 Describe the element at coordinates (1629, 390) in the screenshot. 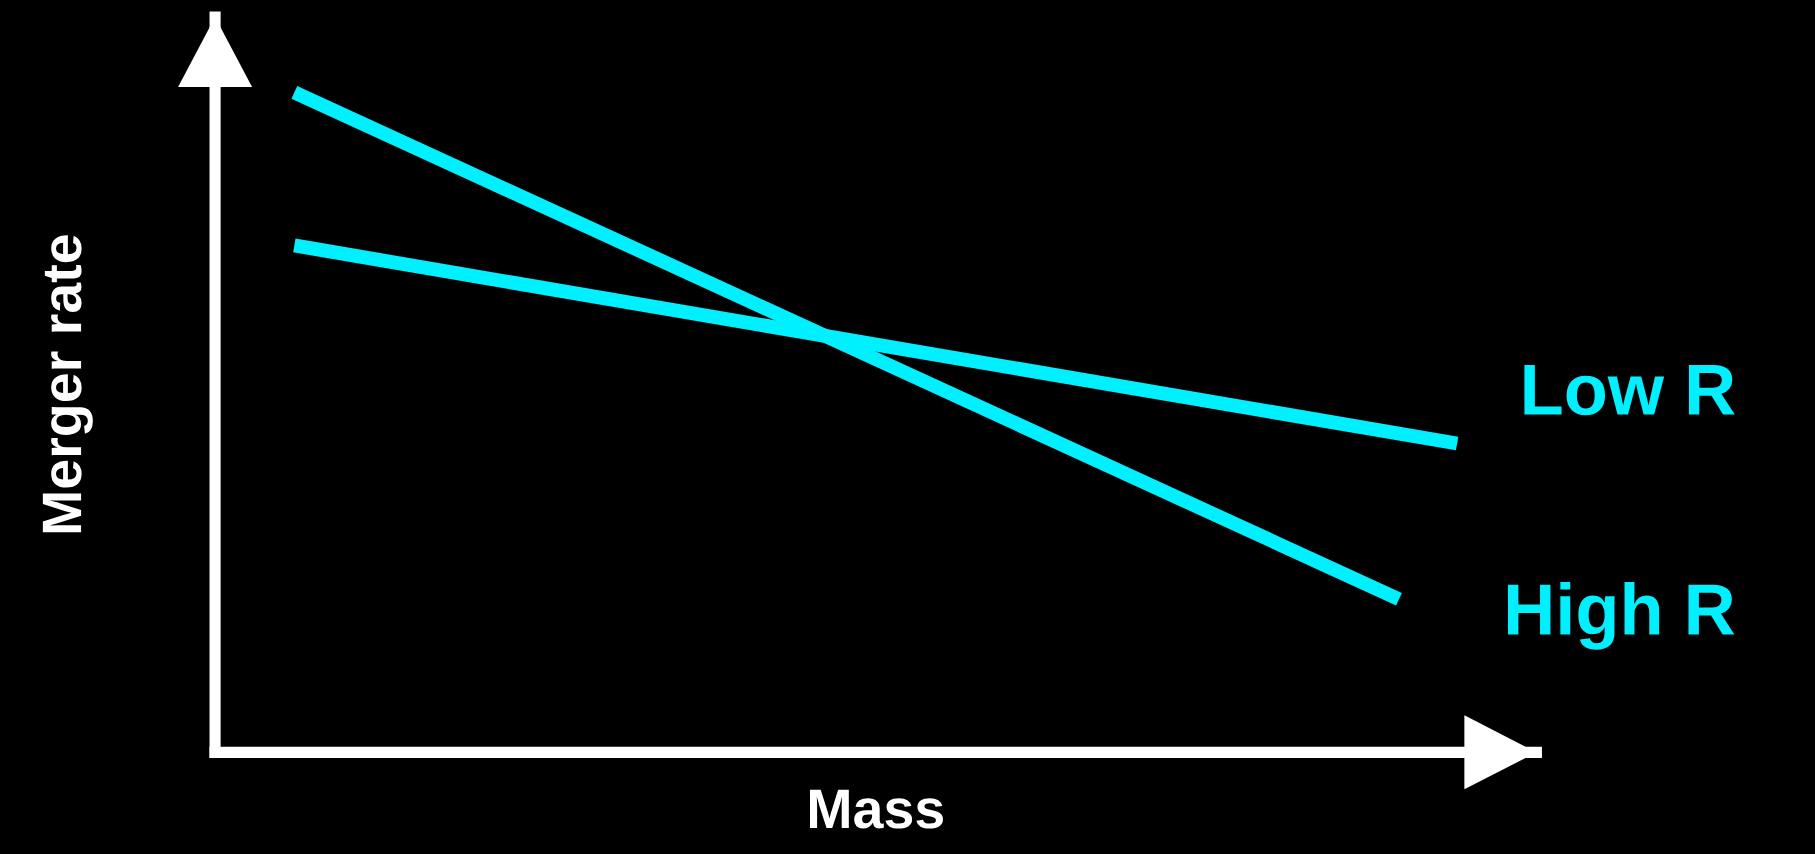

I see `series-label: Low R` at that location.